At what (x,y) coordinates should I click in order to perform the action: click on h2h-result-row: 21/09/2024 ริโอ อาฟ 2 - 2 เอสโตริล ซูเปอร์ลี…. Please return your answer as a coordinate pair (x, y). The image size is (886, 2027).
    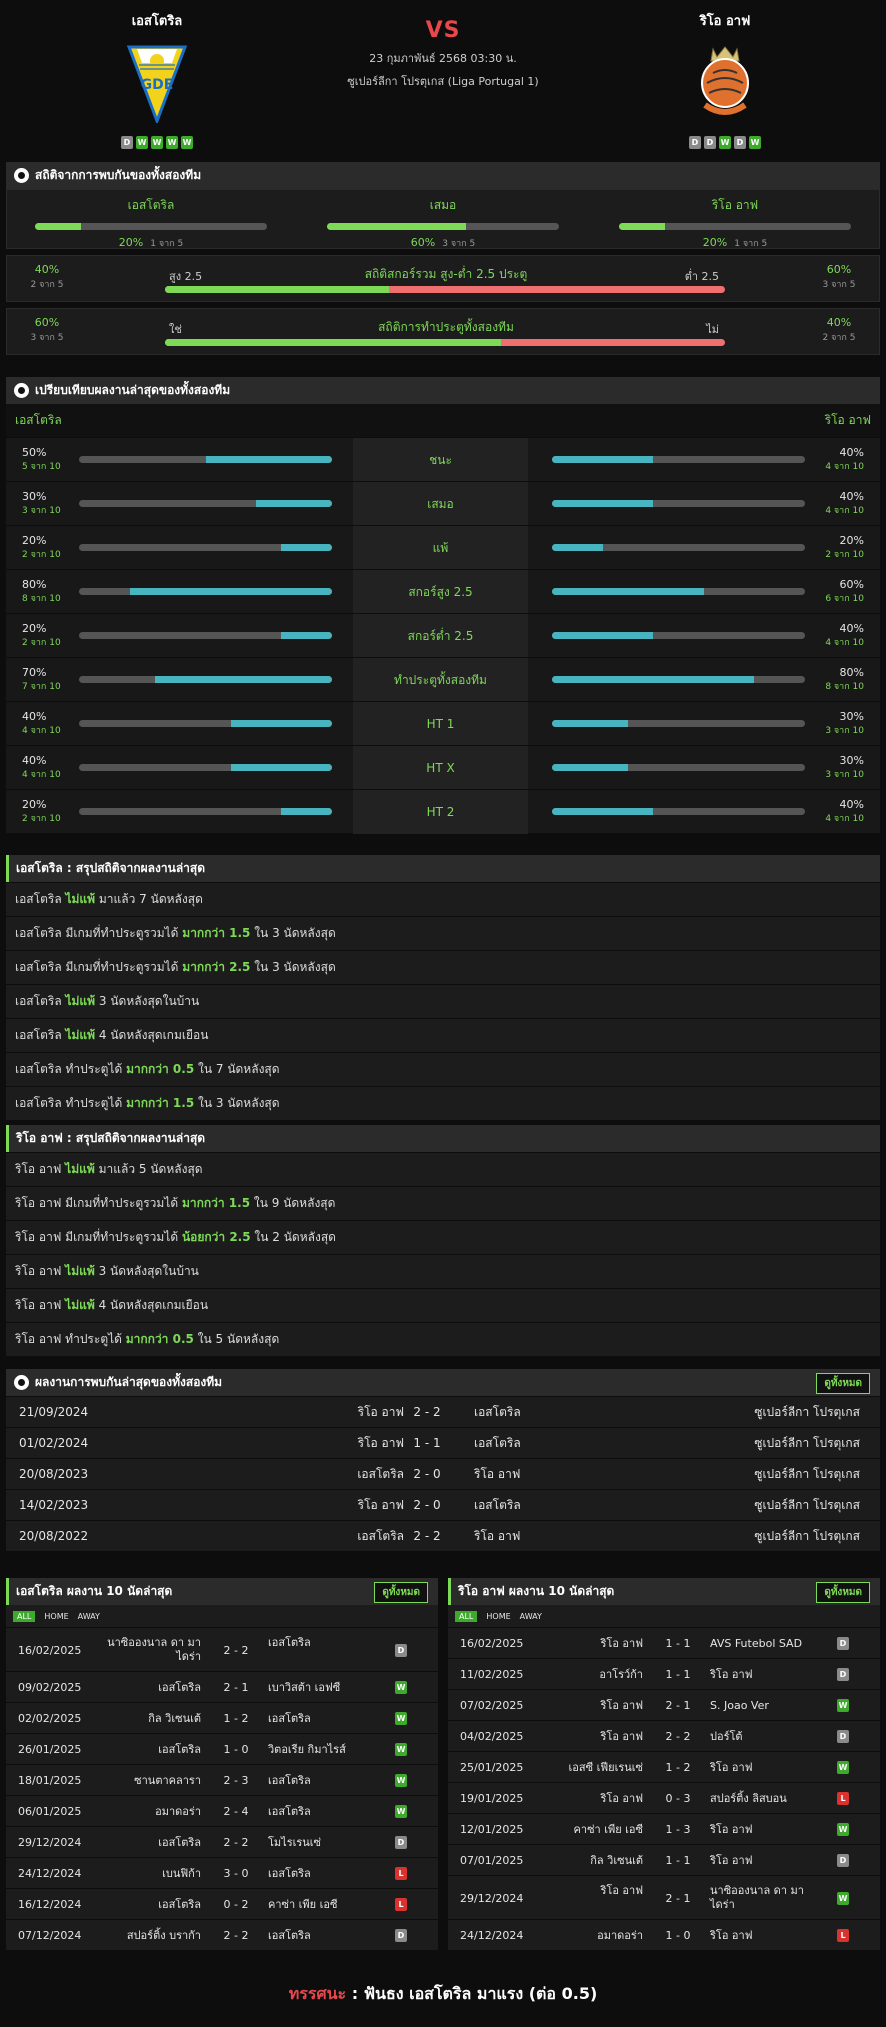
    Looking at the image, I should click on (443, 1411).